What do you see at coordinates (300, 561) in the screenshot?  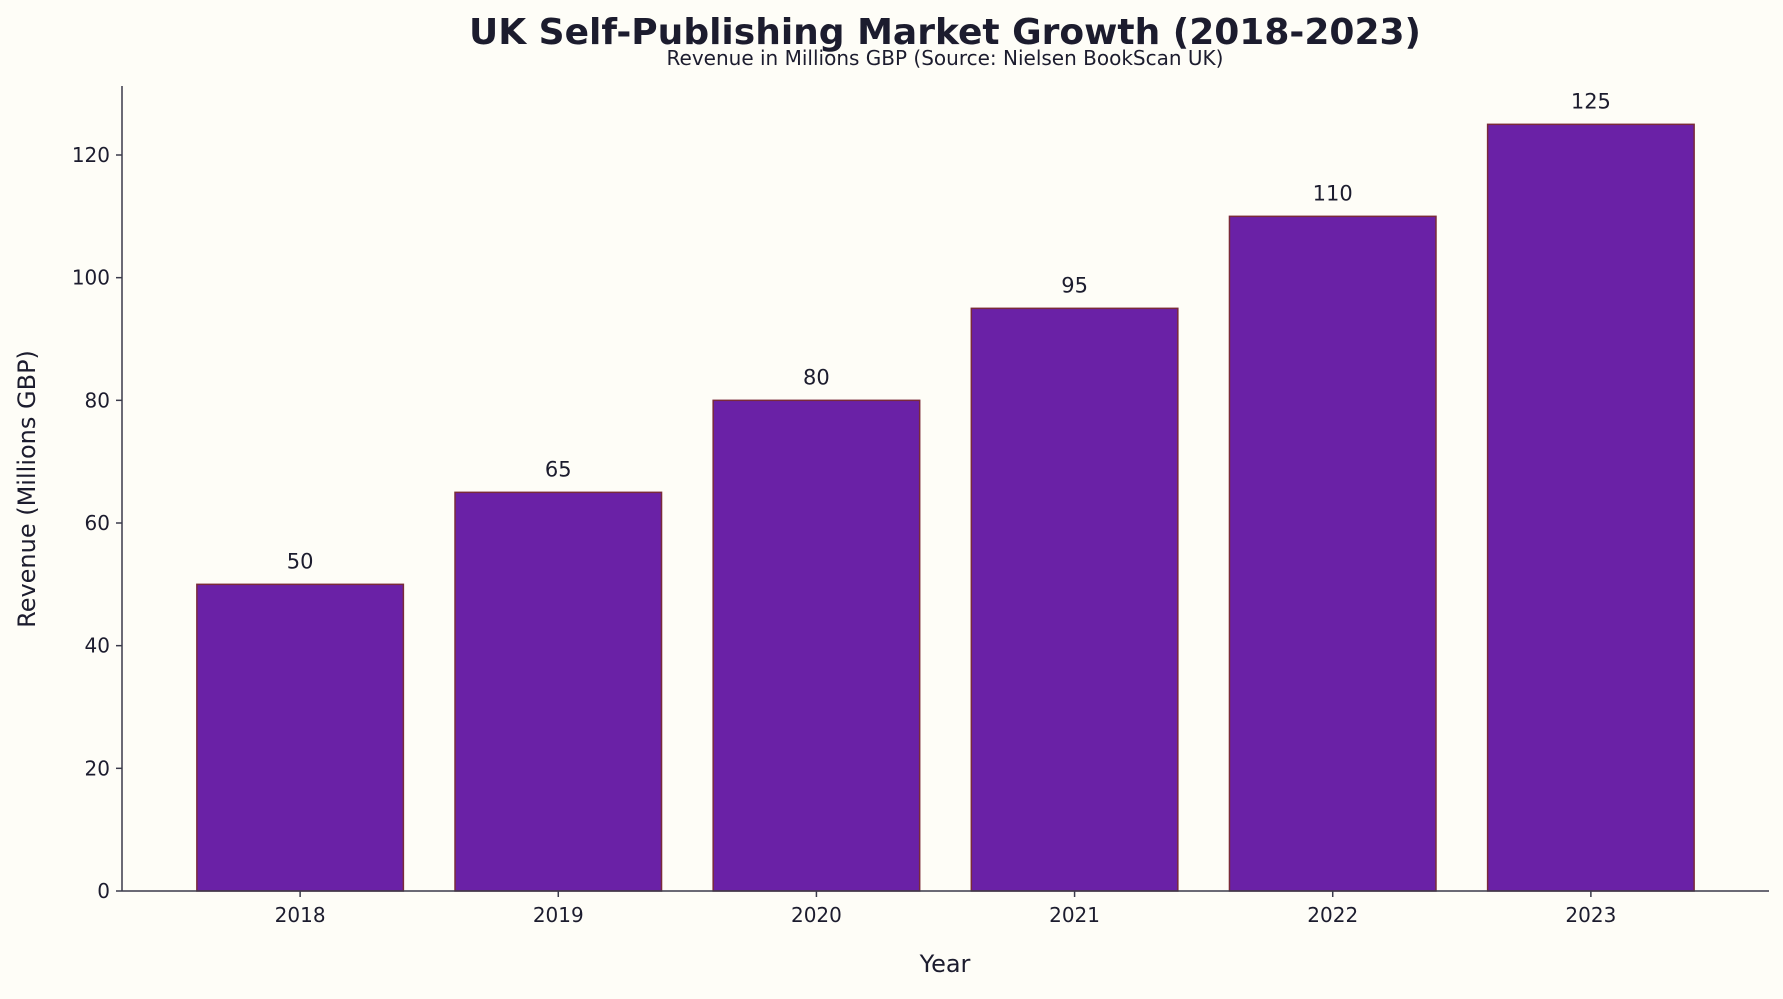 I see `data-label-2018: 50` at bounding box center [300, 561].